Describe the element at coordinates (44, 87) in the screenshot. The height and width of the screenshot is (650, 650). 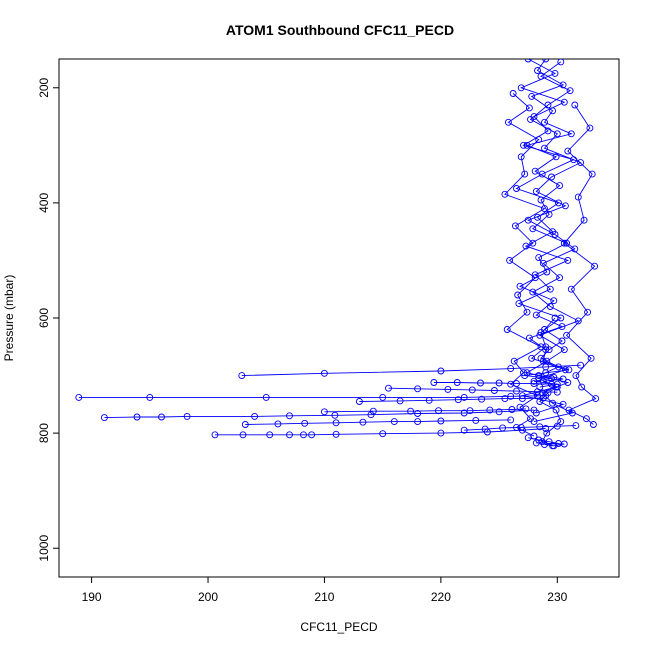
I see `y-tick-label: 200` at that location.